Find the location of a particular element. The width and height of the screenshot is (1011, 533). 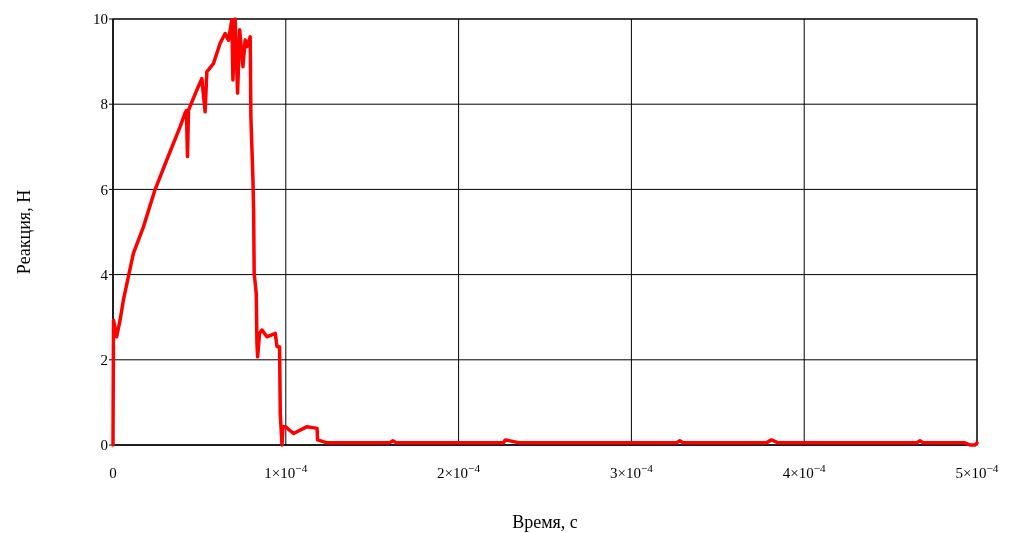

y-tick-label: 10 is located at coordinates (100, 19).